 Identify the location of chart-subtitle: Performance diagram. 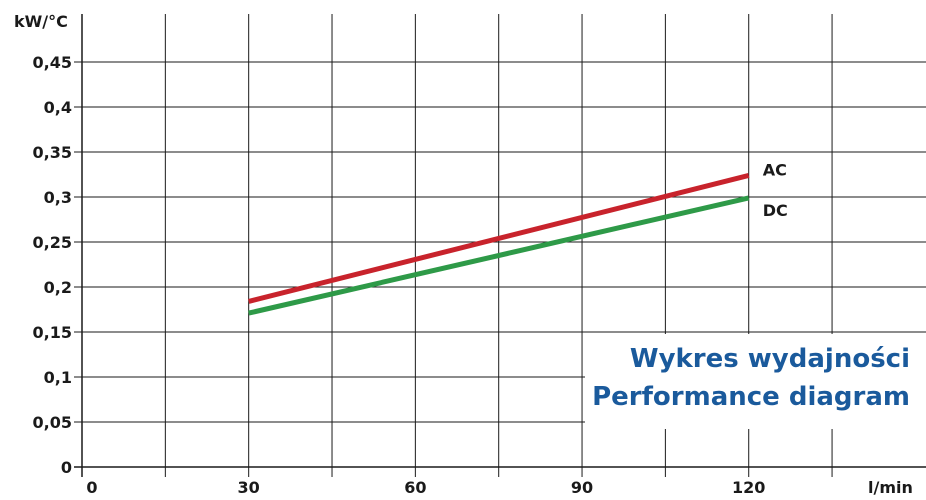
(751, 397).